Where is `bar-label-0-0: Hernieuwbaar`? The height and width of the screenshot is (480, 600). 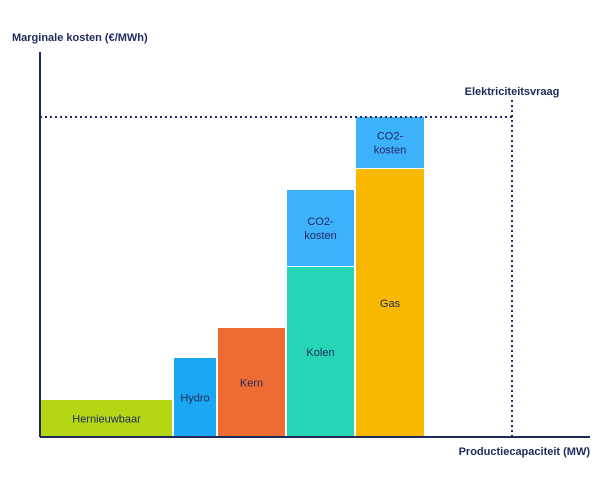
bar-label-0-0: Hernieuwbaar is located at coordinates (106, 420).